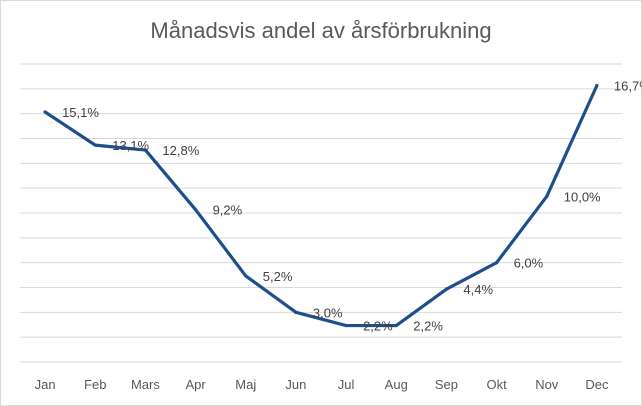 Image resolution: width=642 pixels, height=406 pixels. I want to click on chart-title: Månadsvis andel av årsförbrukning, so click(321, 30).